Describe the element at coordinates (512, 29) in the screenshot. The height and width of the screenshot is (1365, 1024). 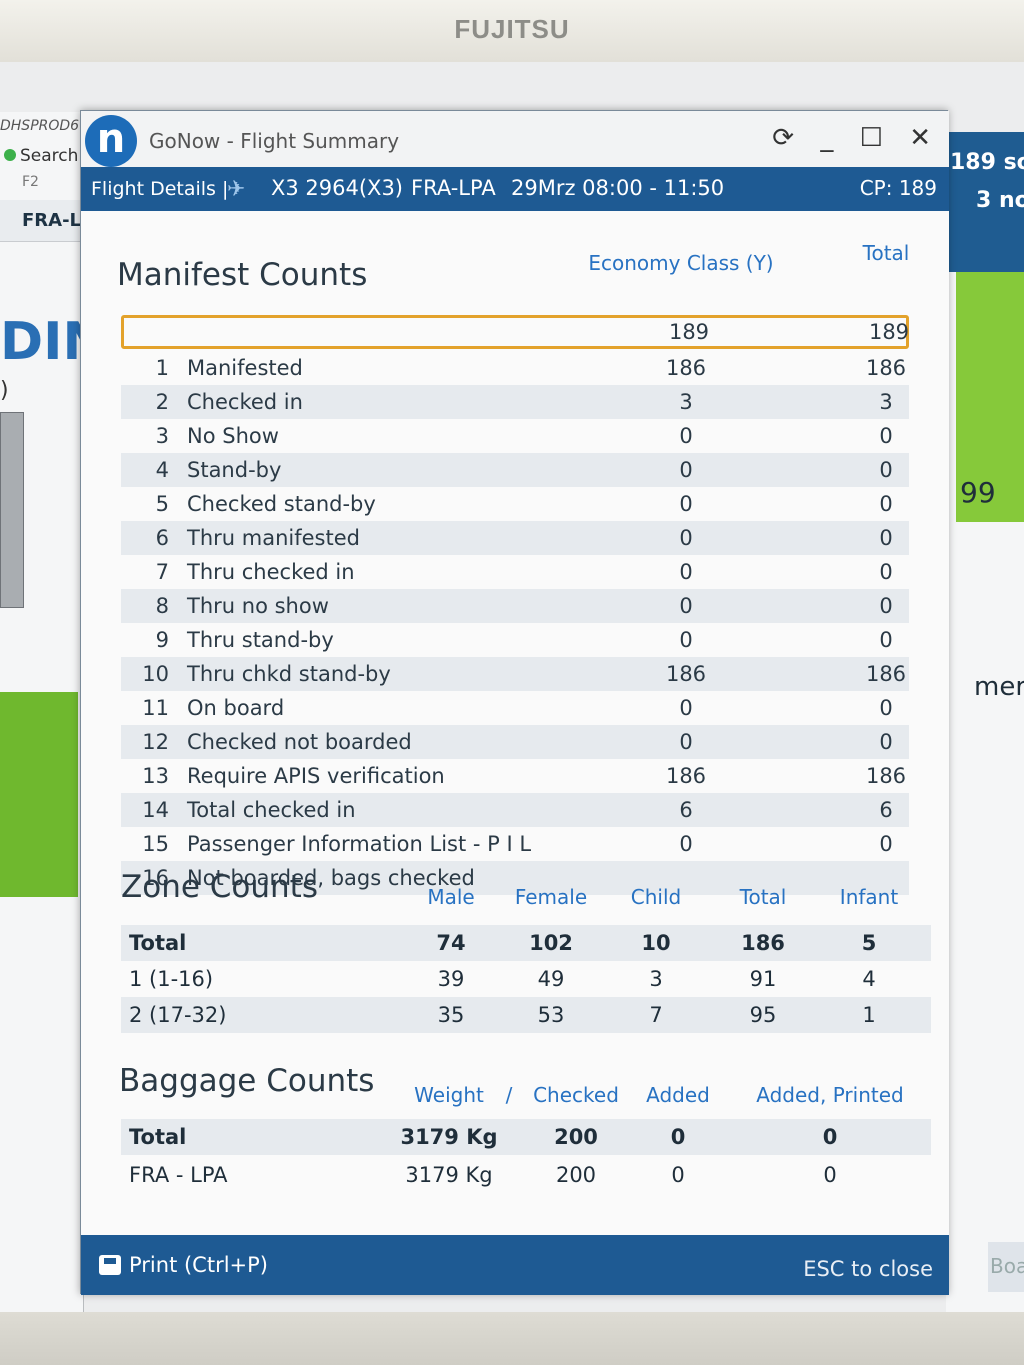
I see `monitor-brand-logo: FUJITSU` at that location.